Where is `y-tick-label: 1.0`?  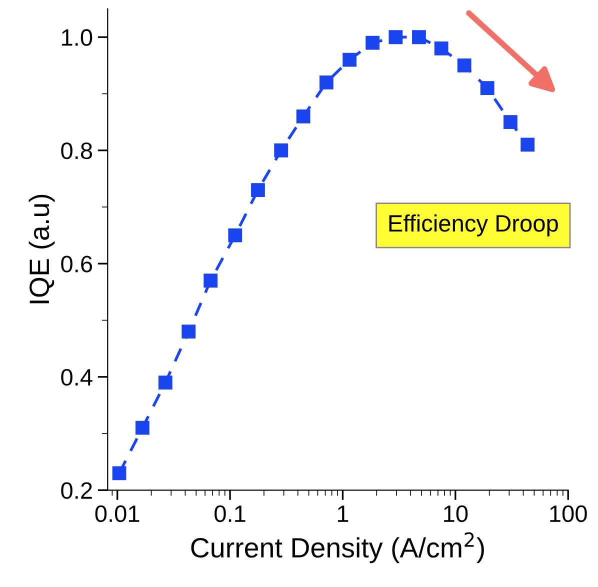 y-tick-label: 1.0 is located at coordinates (77, 37).